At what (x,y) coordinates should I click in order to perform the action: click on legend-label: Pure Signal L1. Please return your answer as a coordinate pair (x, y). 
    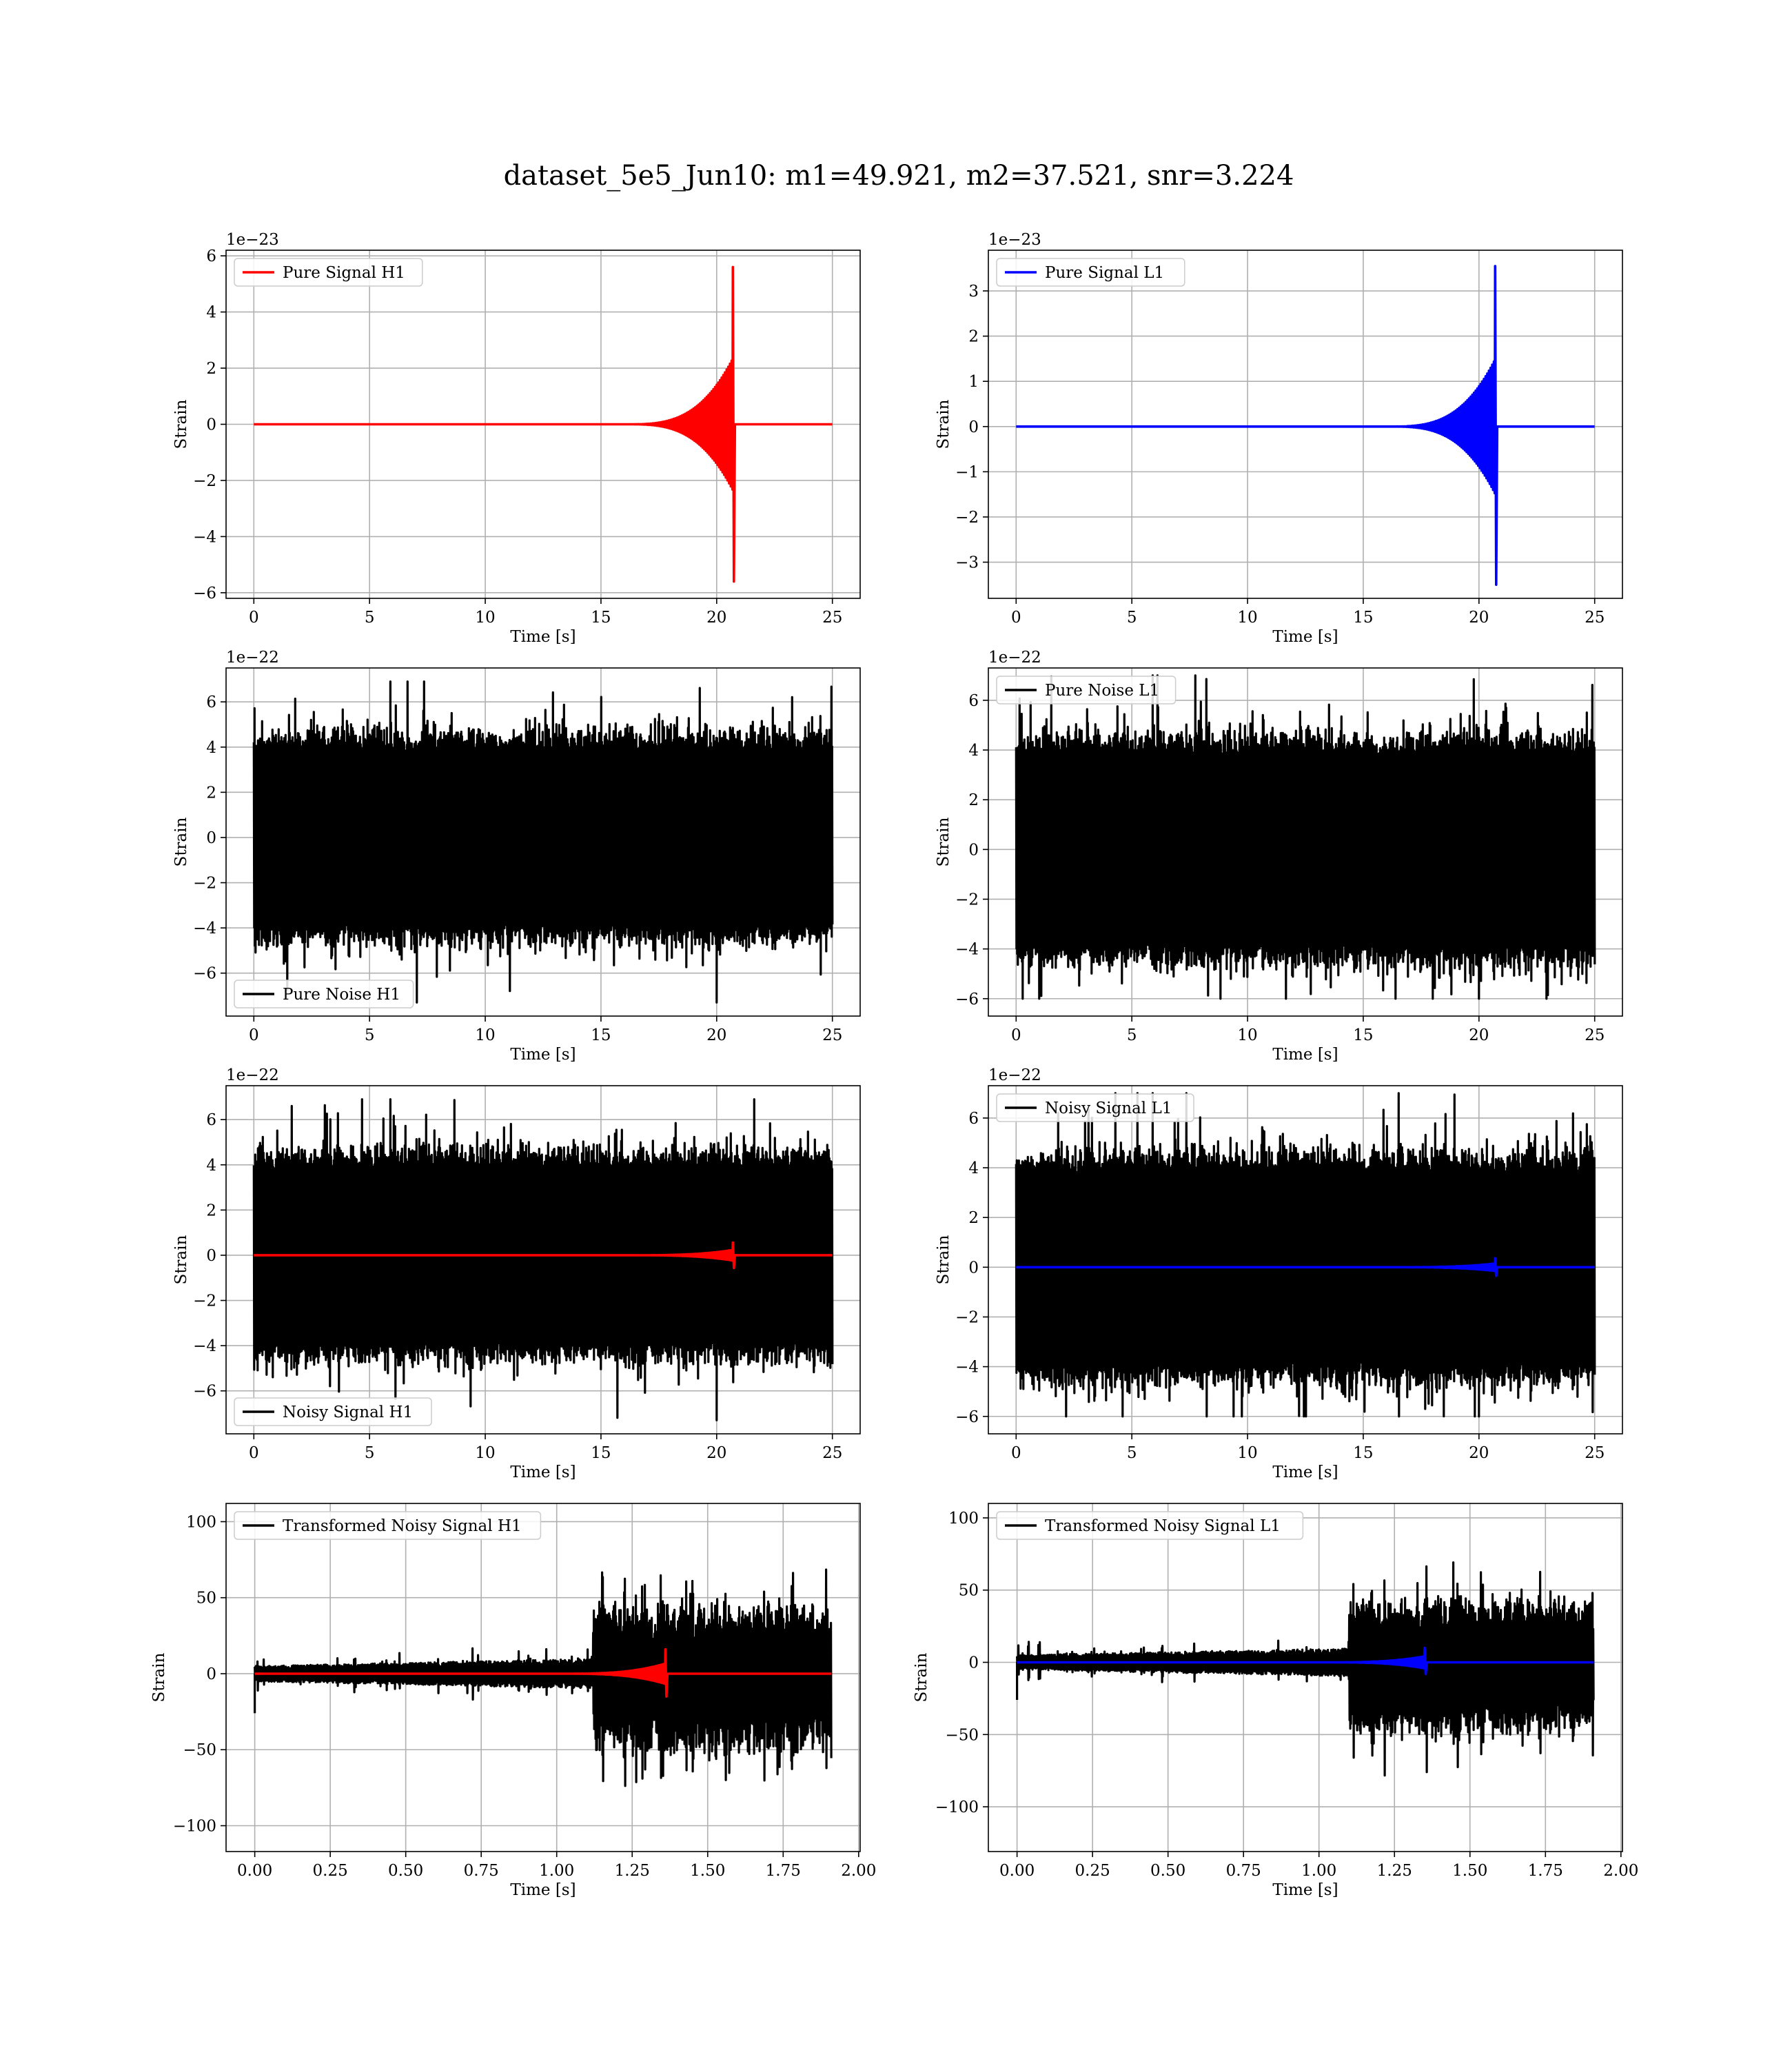
    Looking at the image, I should click on (1104, 273).